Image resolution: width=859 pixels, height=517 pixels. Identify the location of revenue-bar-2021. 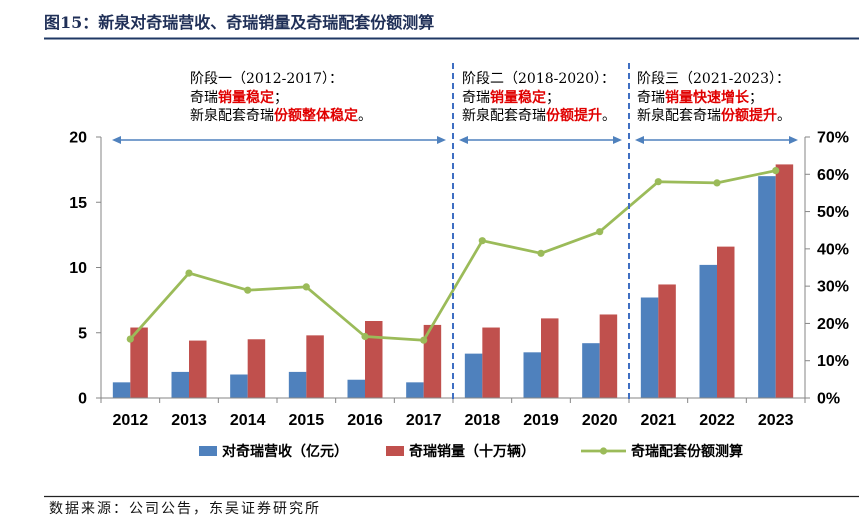
(649, 347).